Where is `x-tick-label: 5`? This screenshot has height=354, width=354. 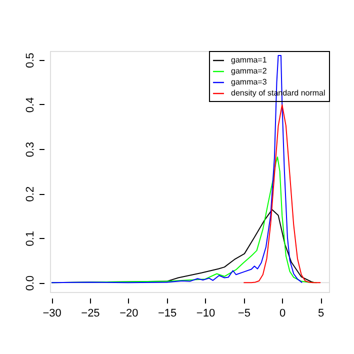
x-tick-label: 5 is located at coordinates (321, 314).